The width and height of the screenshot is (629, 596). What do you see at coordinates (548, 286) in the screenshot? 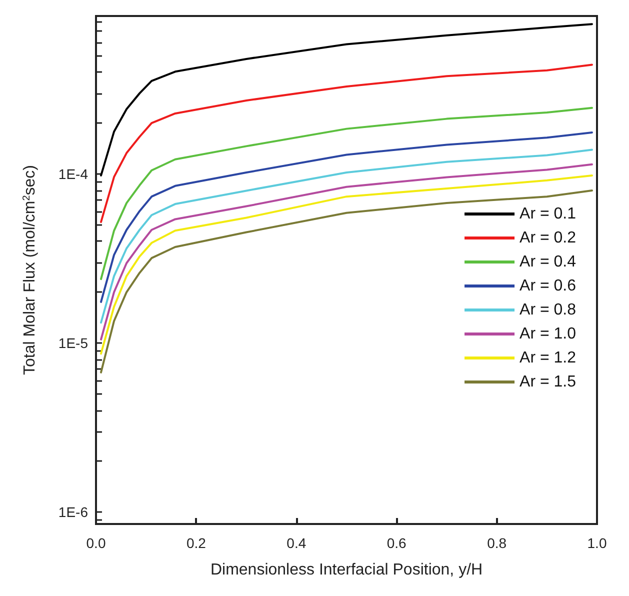
I see `legend-label: Ar = 0.6` at bounding box center [548, 286].